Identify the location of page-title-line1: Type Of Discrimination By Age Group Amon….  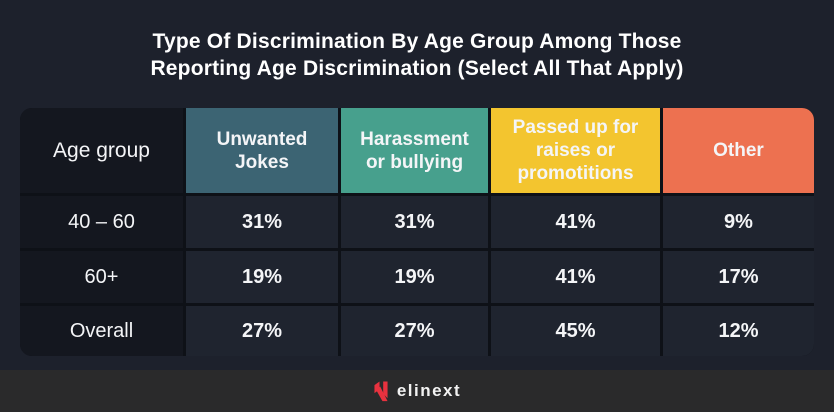
(417, 41).